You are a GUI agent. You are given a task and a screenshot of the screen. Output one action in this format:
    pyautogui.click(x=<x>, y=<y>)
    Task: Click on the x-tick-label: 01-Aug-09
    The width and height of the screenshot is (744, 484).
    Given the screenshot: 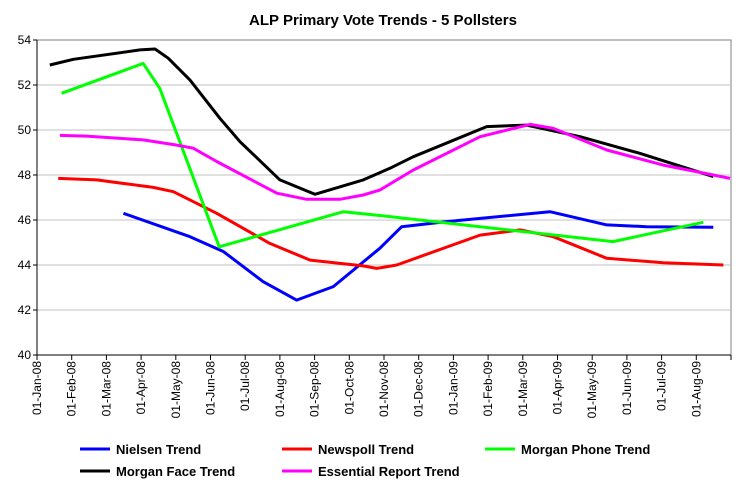 What is the action you would take?
    pyautogui.click(x=696, y=389)
    